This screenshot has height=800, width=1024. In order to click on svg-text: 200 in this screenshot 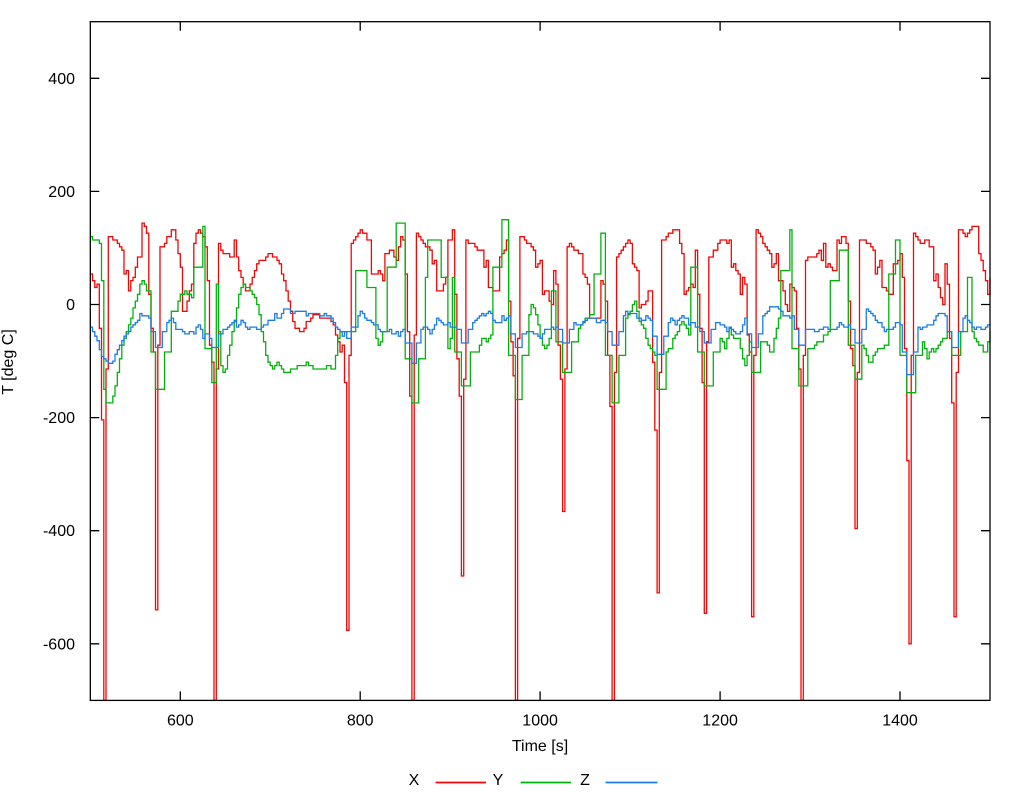, I will do `click(61, 192)`.